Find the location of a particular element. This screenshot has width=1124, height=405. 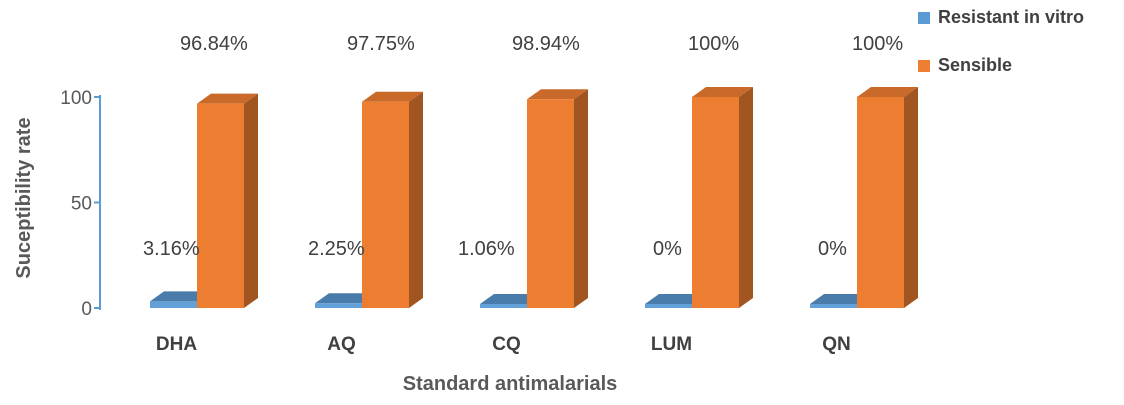

bar-lum-sensible is located at coordinates (722, 197).